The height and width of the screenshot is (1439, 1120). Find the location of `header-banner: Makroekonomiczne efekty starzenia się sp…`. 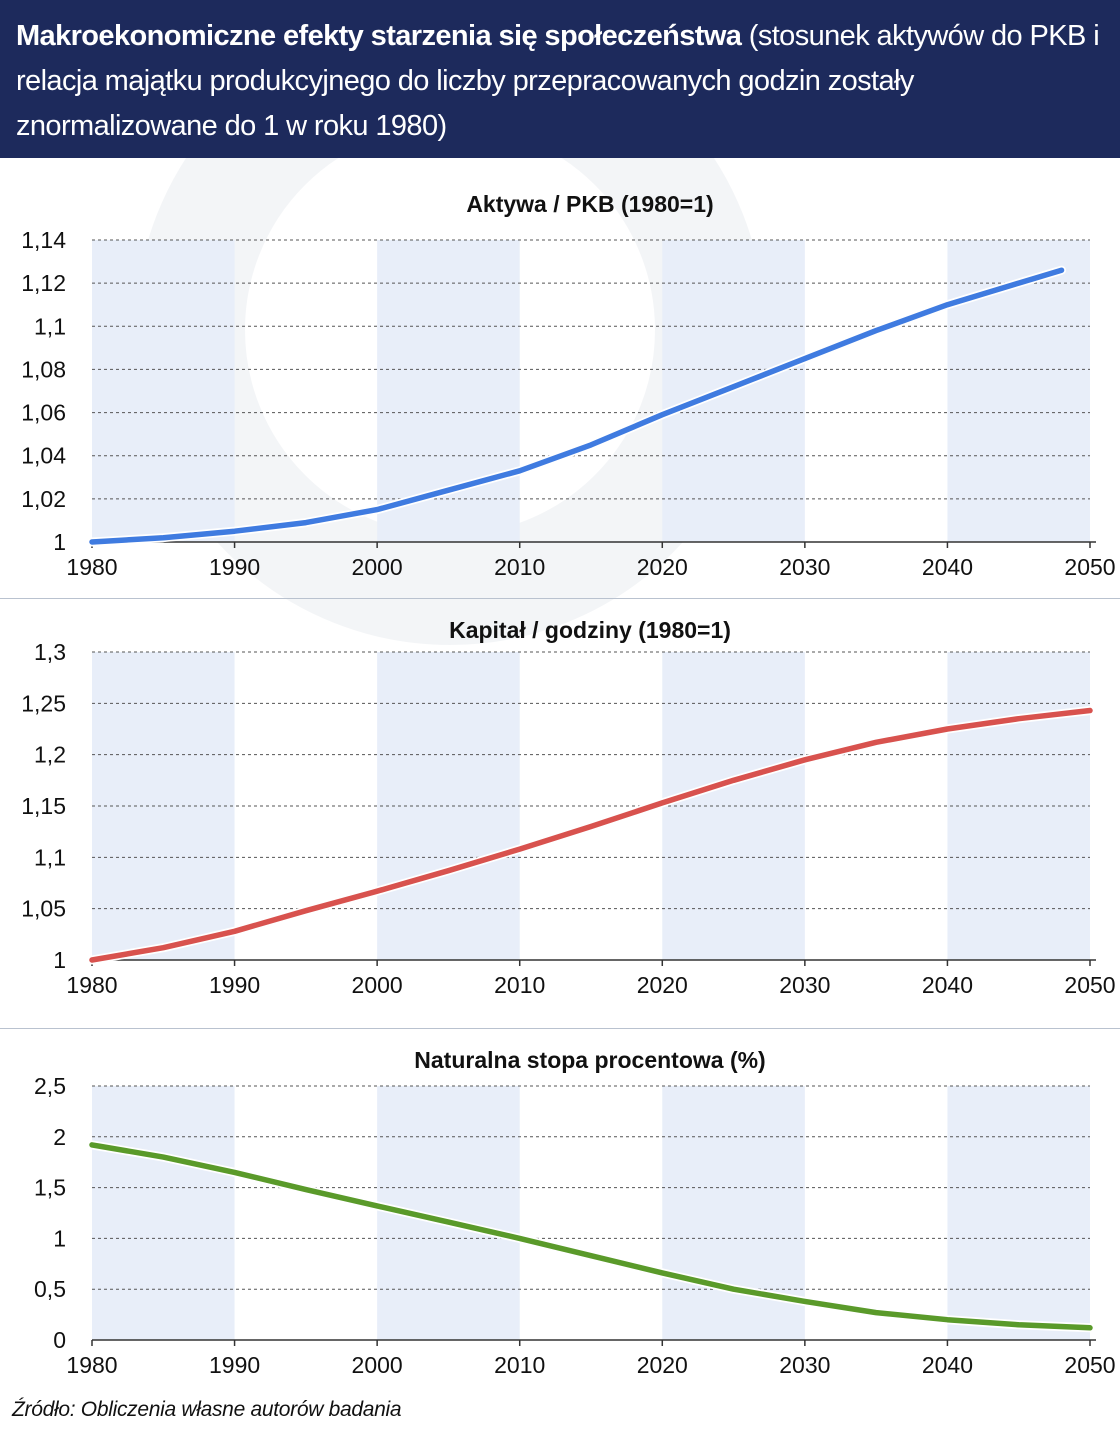

header-banner: Makroekonomiczne efekty starzenia się sp… is located at coordinates (560, 79).